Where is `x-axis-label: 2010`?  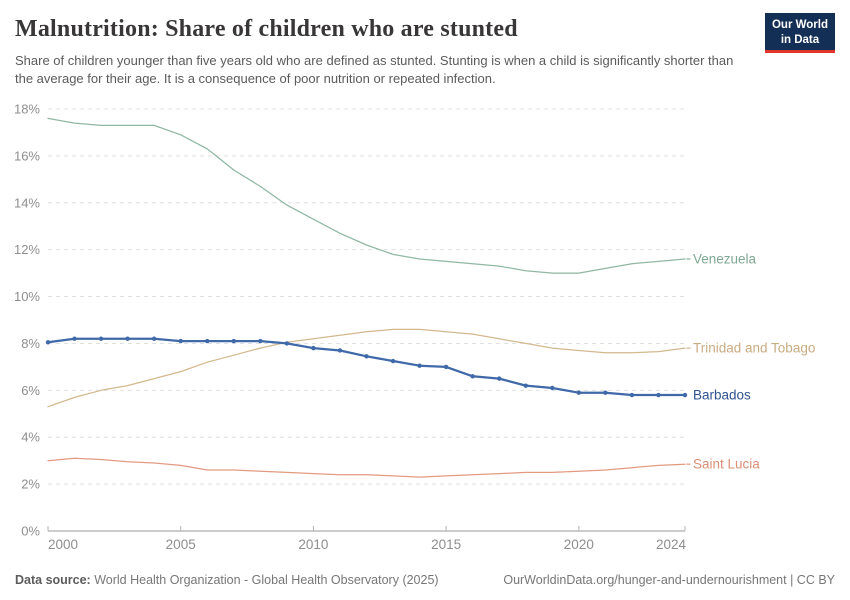 x-axis-label: 2010 is located at coordinates (313, 544).